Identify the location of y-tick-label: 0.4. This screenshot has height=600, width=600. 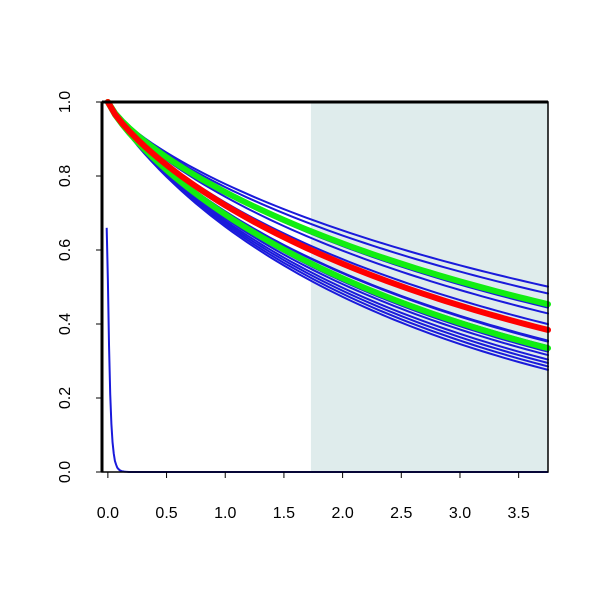
(65, 324).